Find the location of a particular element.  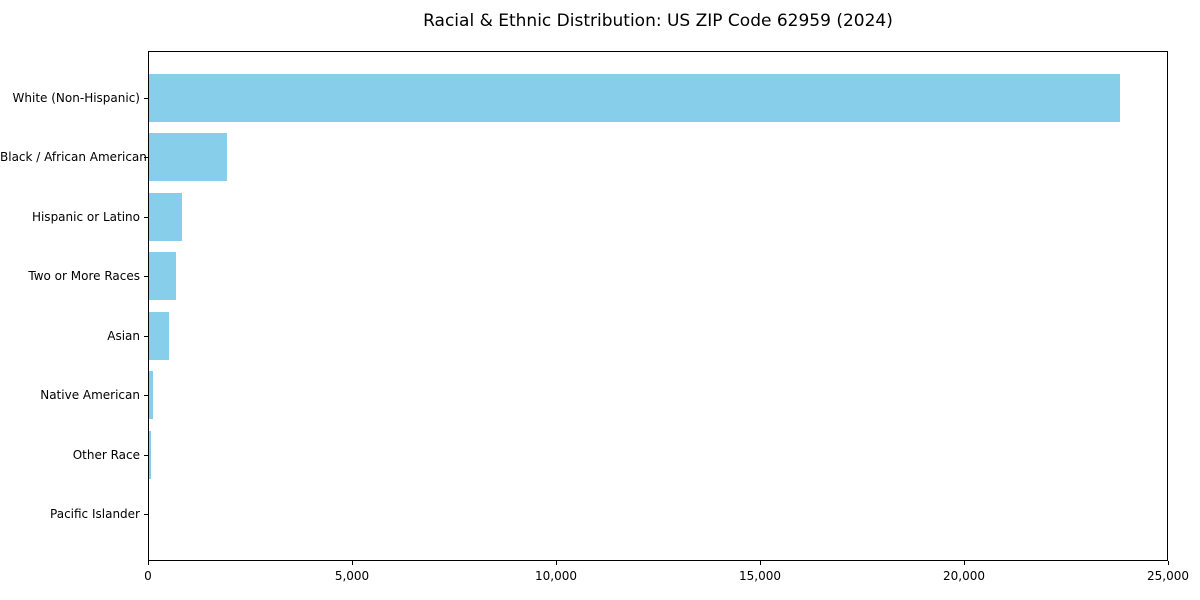

y-tick-label: Pacific Islander is located at coordinates (95, 514).